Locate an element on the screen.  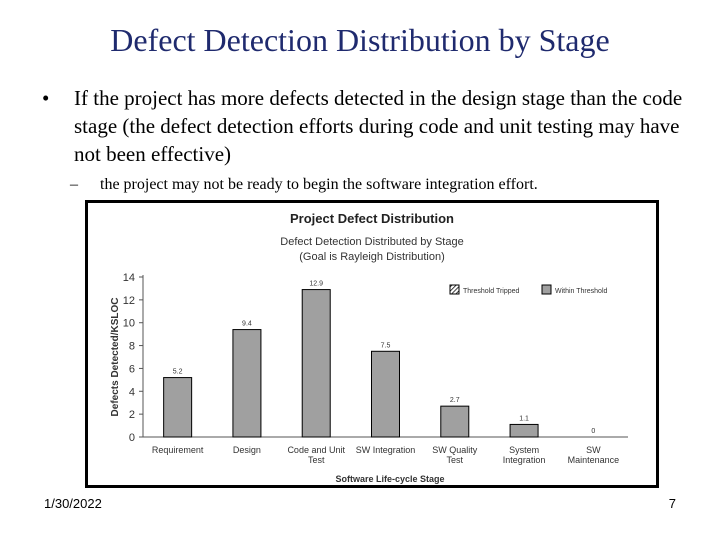
page-number: 7 is located at coordinates (672, 503).